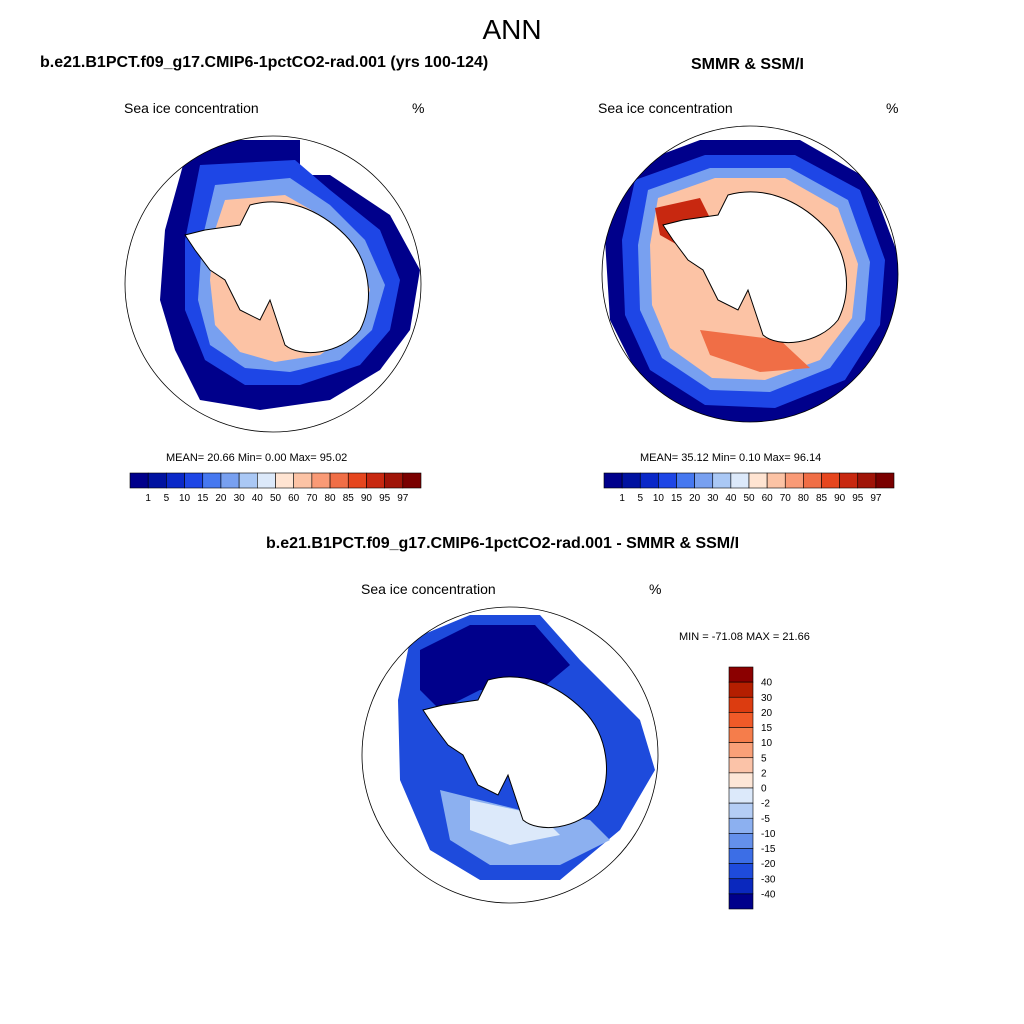 This screenshot has width=1024, height=1024. What do you see at coordinates (764, 773) in the screenshot?
I see `colorbar-diff-tick-label: 2` at bounding box center [764, 773].